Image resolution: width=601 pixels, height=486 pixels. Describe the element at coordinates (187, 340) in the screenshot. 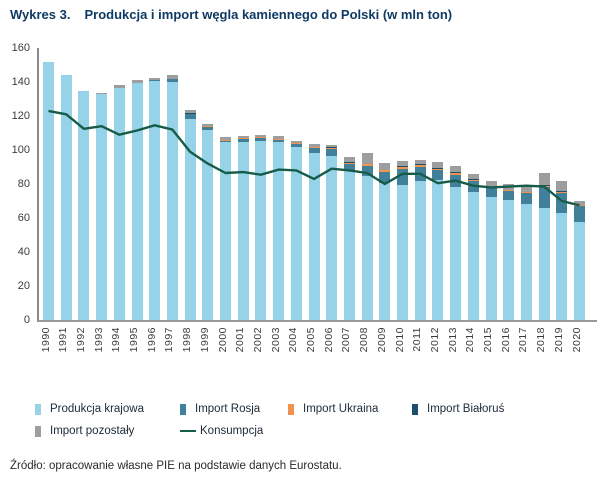

I see `x-axis-label-1998: 1998` at that location.